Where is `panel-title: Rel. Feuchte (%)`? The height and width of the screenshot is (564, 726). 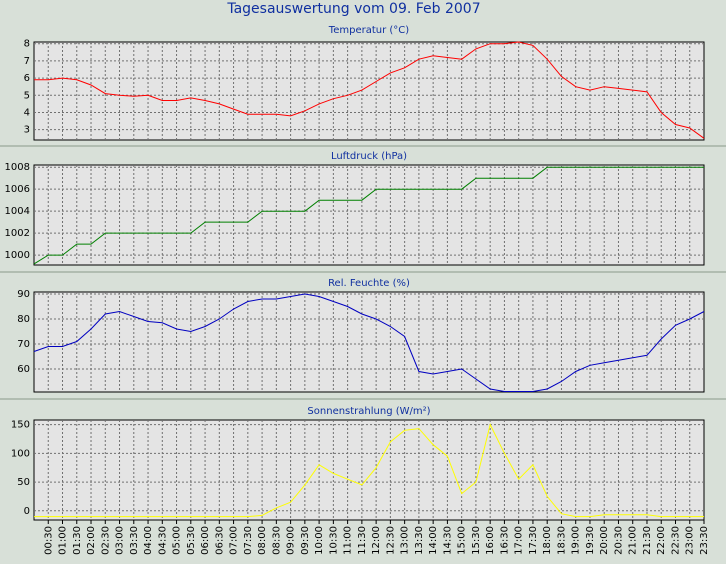 panel-title: Rel. Feuchte (%) is located at coordinates (369, 283).